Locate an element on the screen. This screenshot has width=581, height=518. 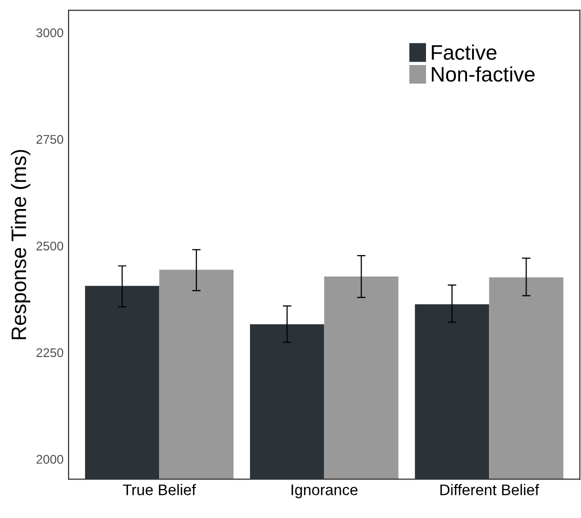
y-tick-label: 2750 is located at coordinates (50, 139).